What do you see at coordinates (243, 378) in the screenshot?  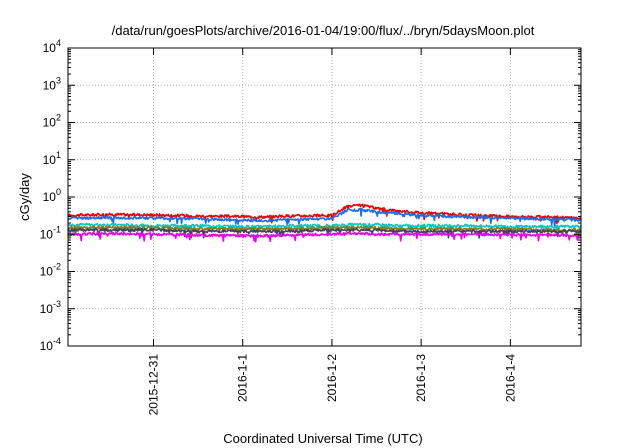 I see `x-tick-label: 2016-1-1` at bounding box center [243, 378].